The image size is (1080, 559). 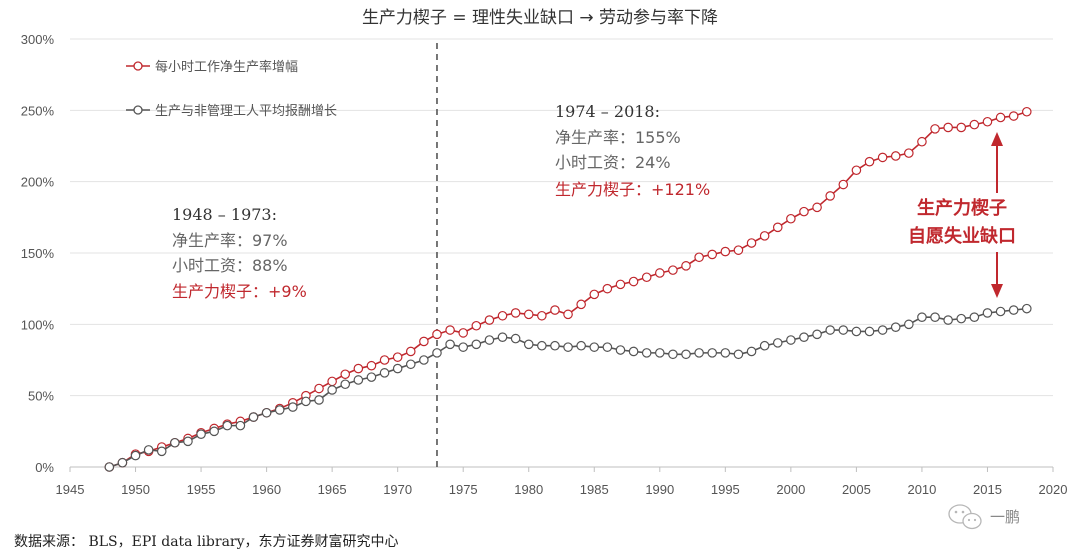 What do you see at coordinates (659, 489) in the screenshot?
I see `x-tick-label: 1990` at bounding box center [659, 489].